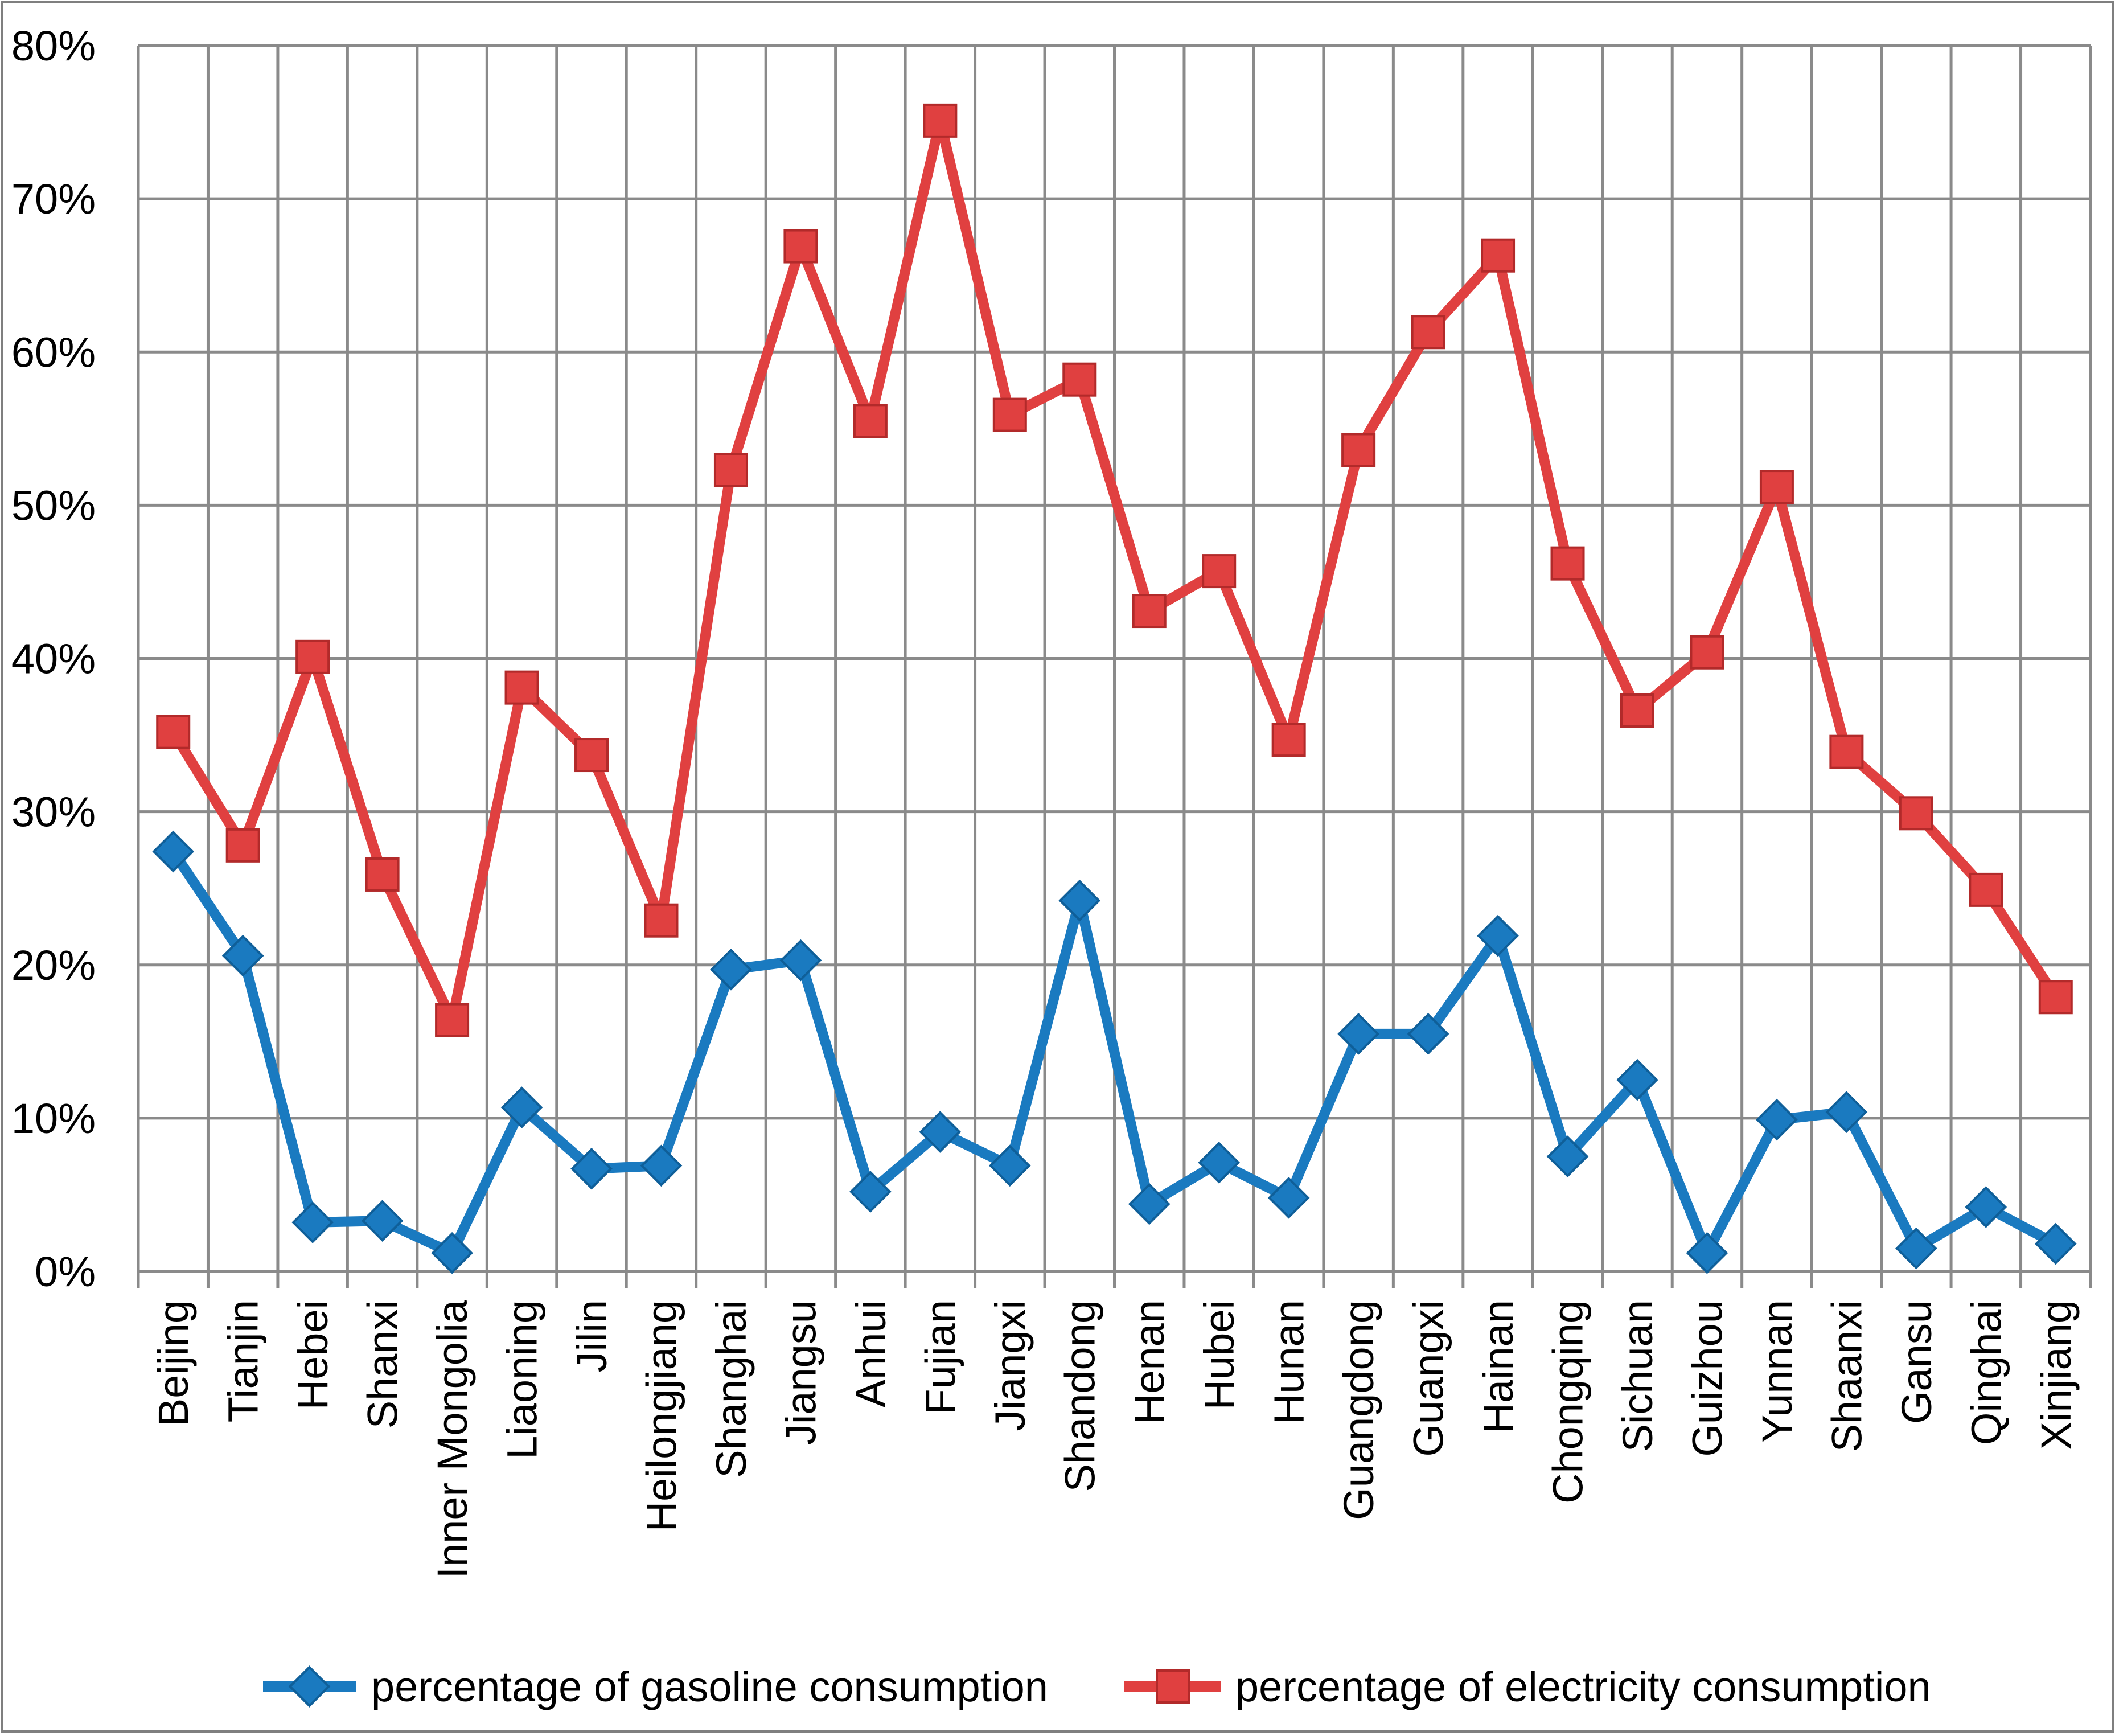  I want to click on x-tick-label: Hubei, so click(1219, 1355).